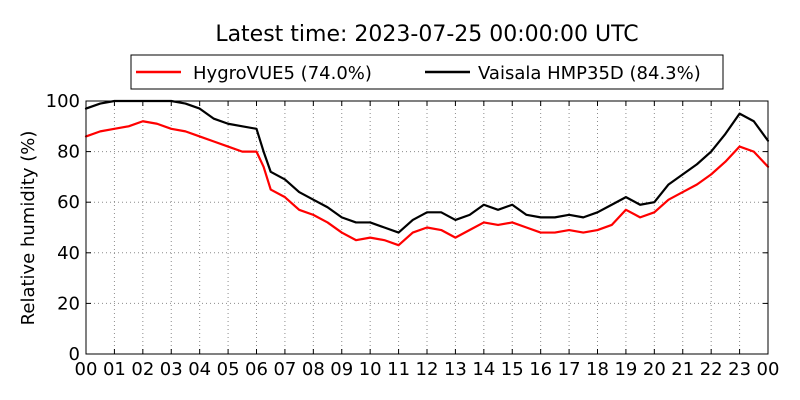  I want to click on x-tick-label: 07, so click(284, 369).